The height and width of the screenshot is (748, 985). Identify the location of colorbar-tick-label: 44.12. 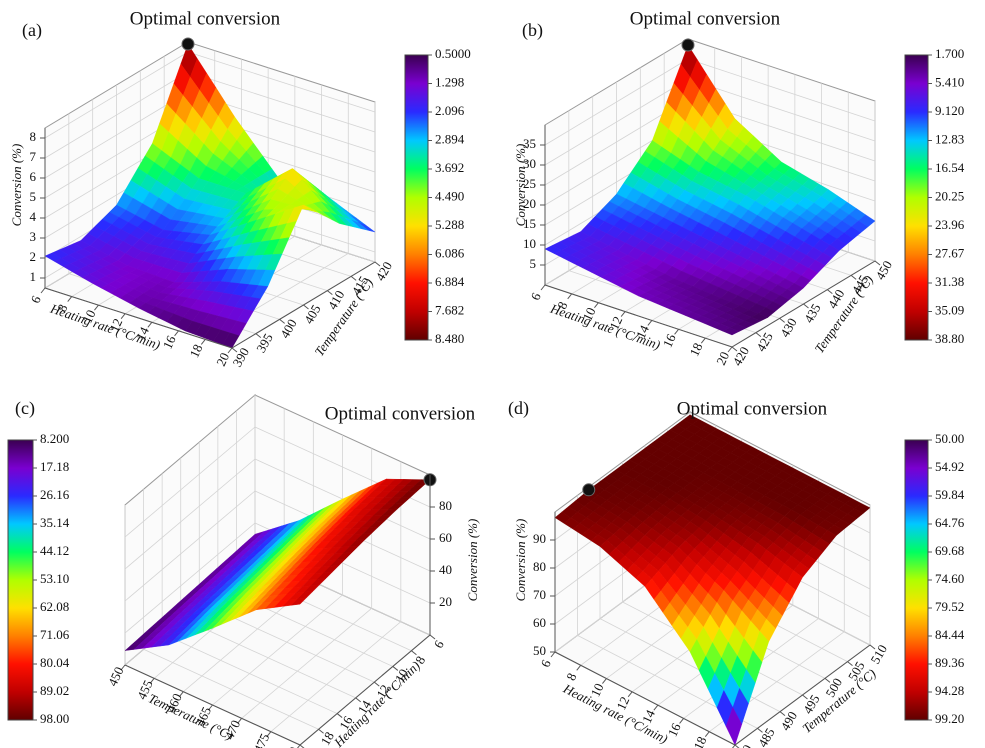
(54, 550).